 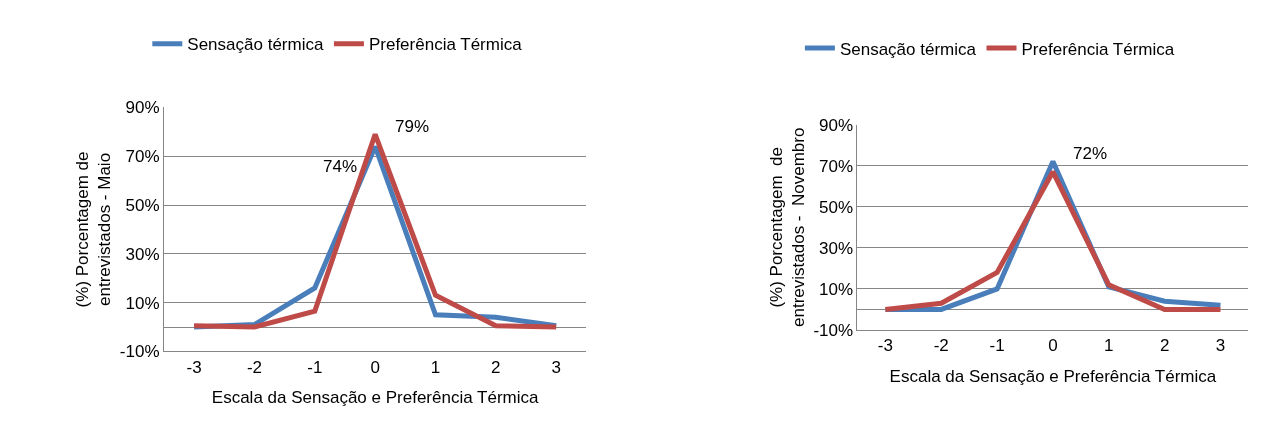 What do you see at coordinates (1090, 153) in the screenshot?
I see `data-label: 72%` at bounding box center [1090, 153].